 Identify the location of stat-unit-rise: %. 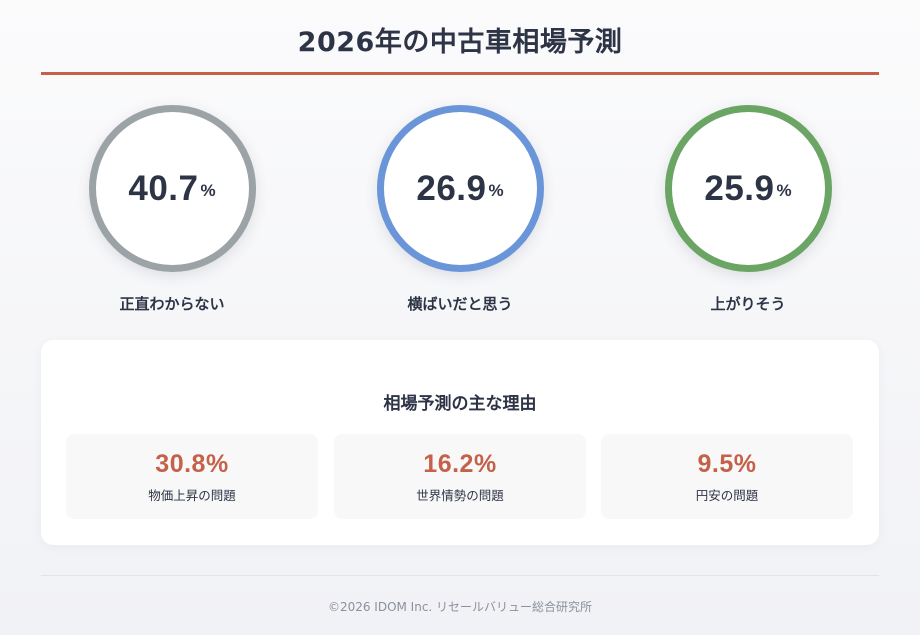
(784, 190).